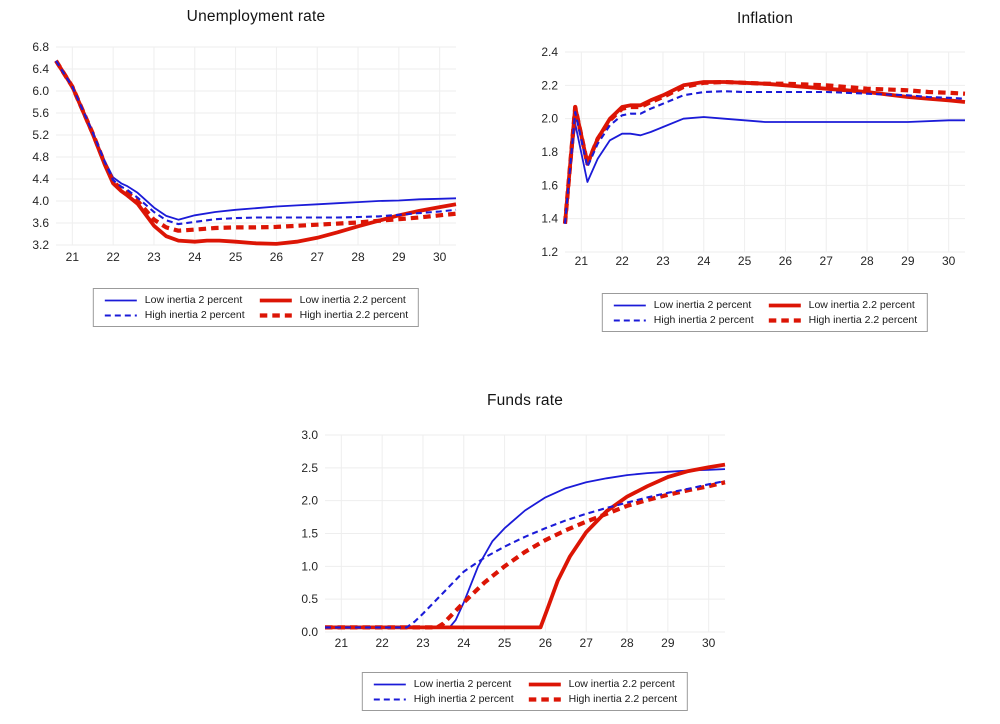  Describe the element at coordinates (40, 223) in the screenshot. I see `y-tick-label: 3.6` at that location.